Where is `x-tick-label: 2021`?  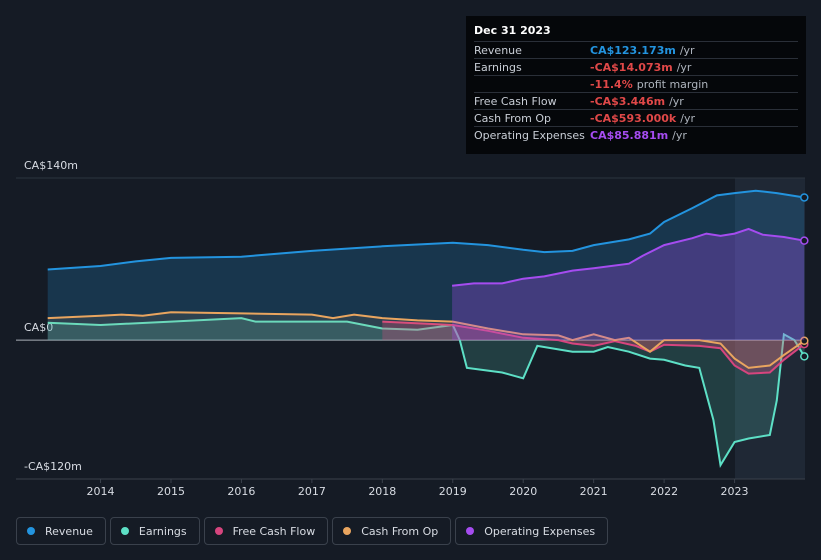
x-tick-label: 2021 is located at coordinates (594, 491).